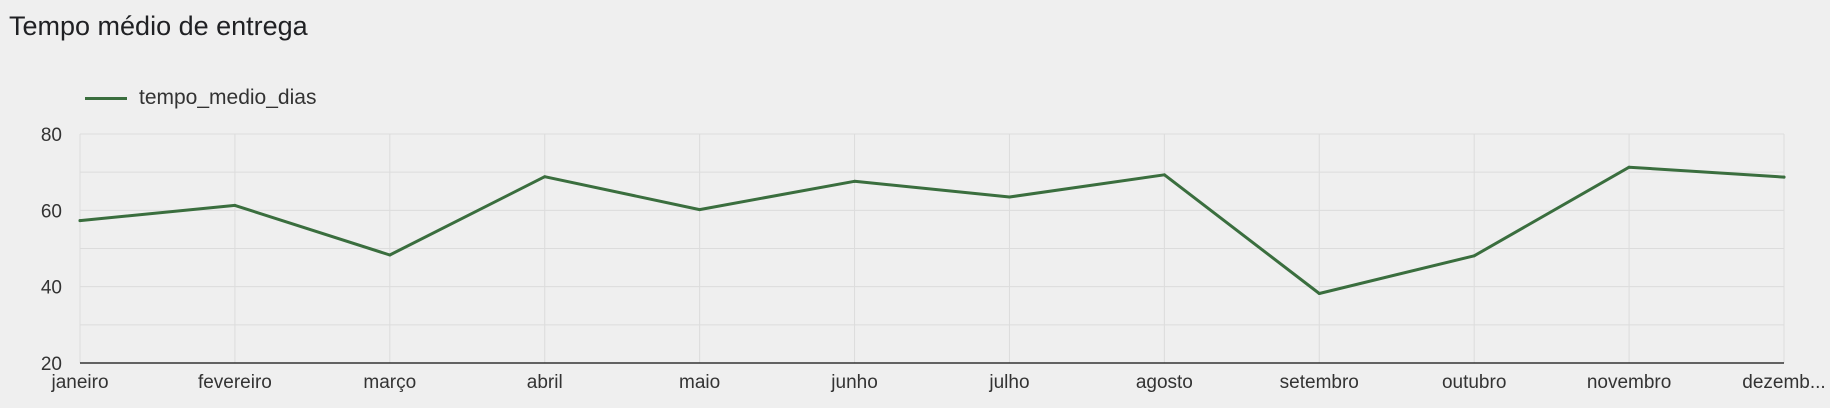 The height and width of the screenshot is (408, 1830). What do you see at coordinates (51, 364) in the screenshot?
I see `y-tick-label: 20` at bounding box center [51, 364].